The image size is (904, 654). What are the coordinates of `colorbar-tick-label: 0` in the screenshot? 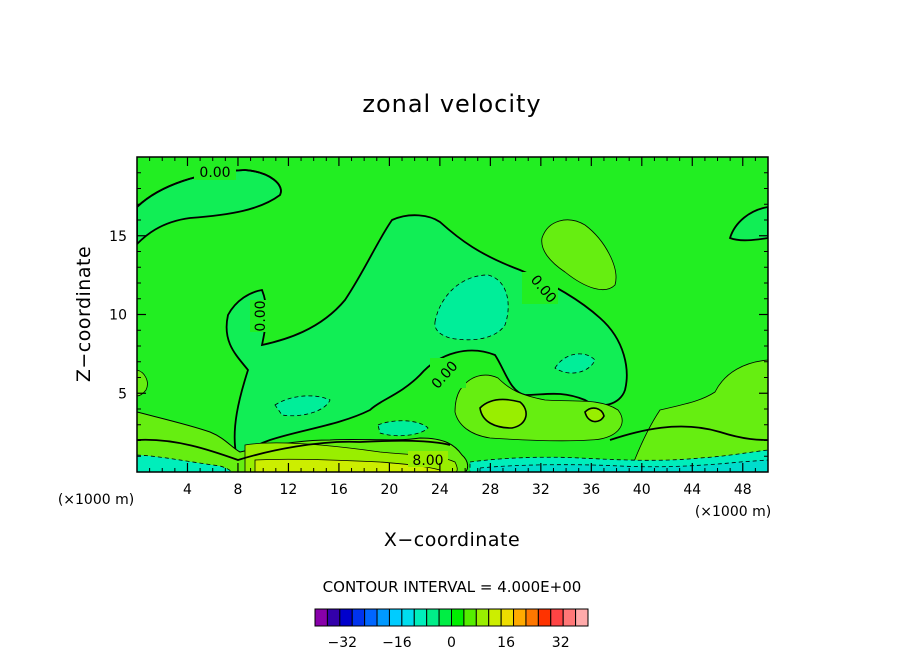 It's located at (451, 643).